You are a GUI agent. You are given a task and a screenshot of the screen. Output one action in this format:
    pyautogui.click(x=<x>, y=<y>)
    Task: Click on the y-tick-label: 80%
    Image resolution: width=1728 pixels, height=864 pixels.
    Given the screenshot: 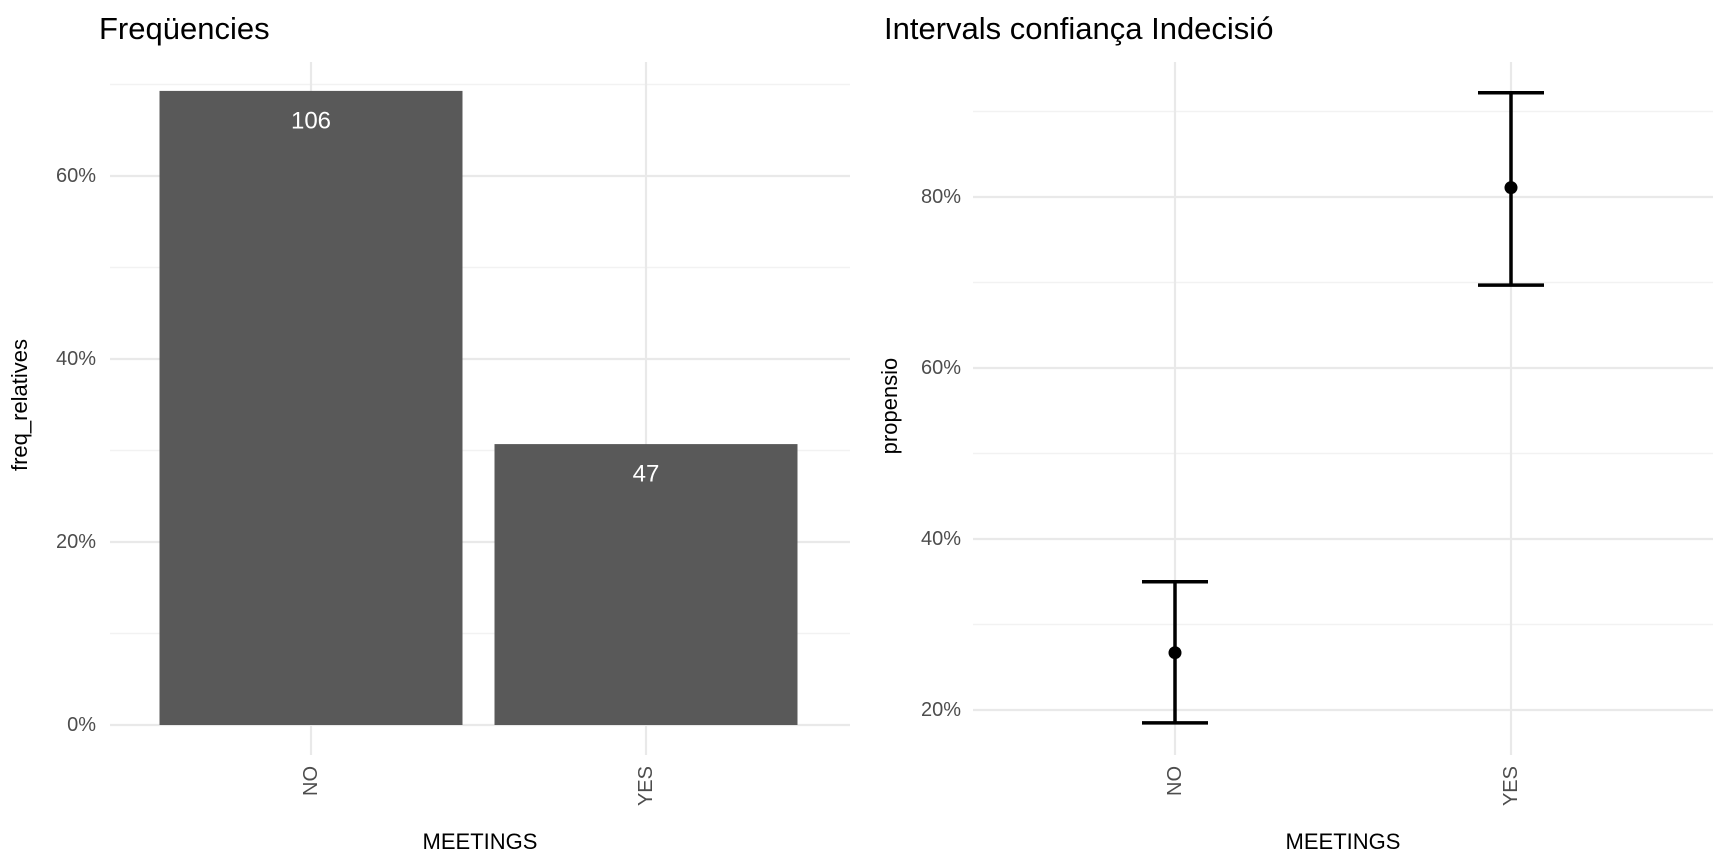 What is the action you would take?
    pyautogui.click(x=941, y=197)
    